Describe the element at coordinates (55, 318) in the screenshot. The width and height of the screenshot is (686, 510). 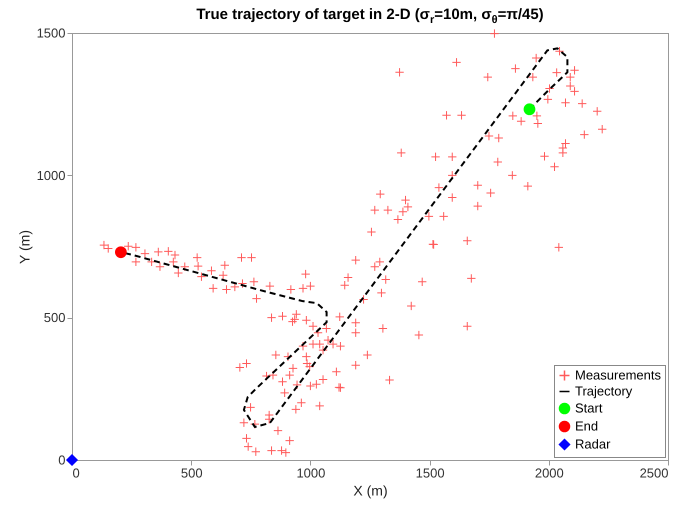
I see `y-tick-label: 500` at that location.